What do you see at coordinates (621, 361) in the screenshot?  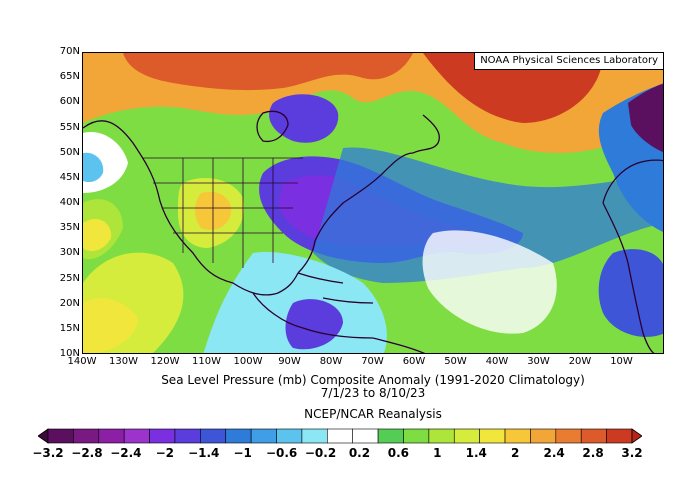 I see `lon-label: 10W` at bounding box center [621, 361].